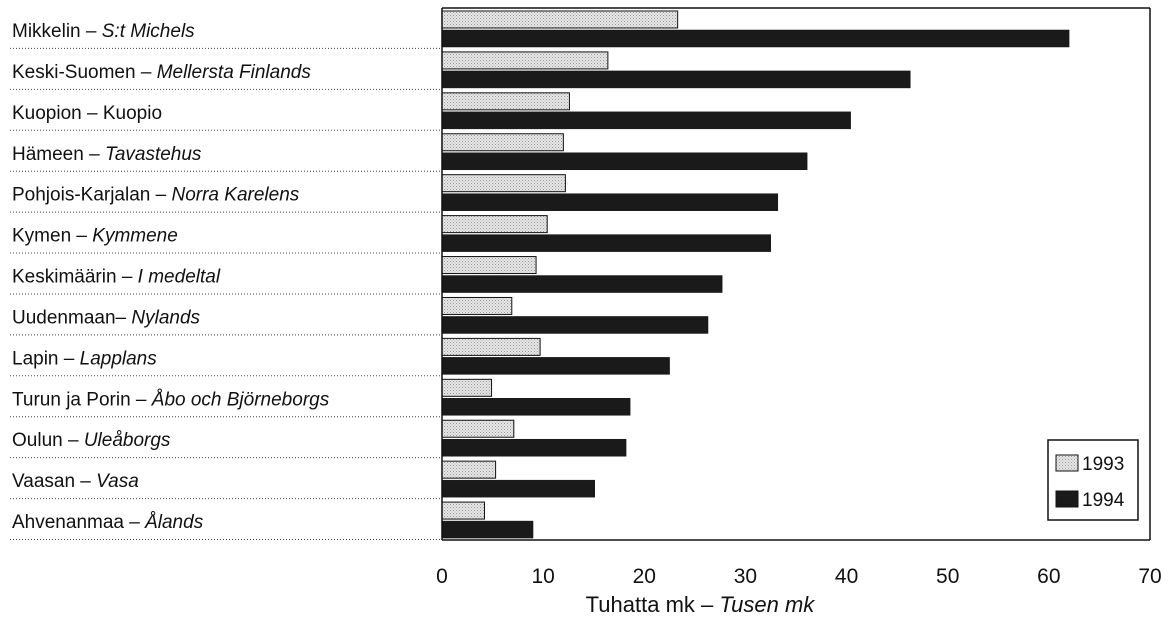  I want to click on category-label-italic: I medeltal, so click(179, 277).